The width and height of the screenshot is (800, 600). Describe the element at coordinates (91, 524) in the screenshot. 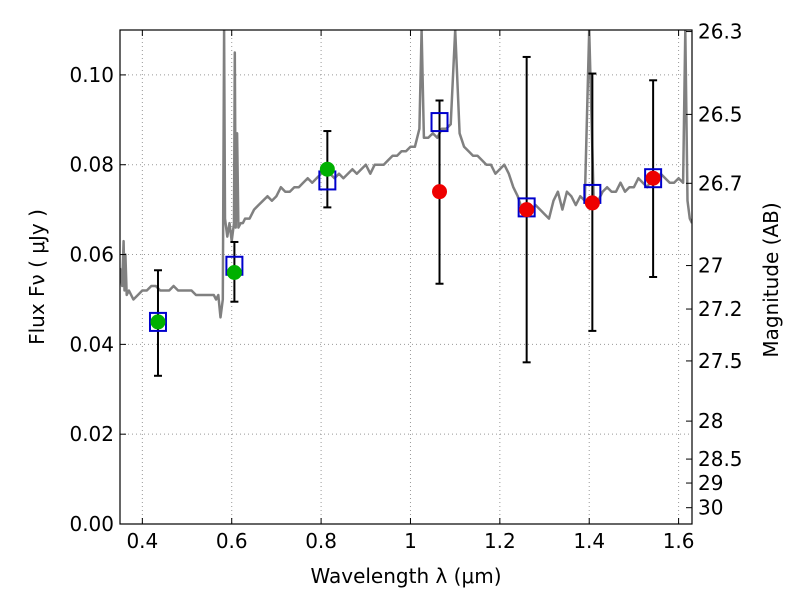

I see `y-tick-label: 0.00` at that location.